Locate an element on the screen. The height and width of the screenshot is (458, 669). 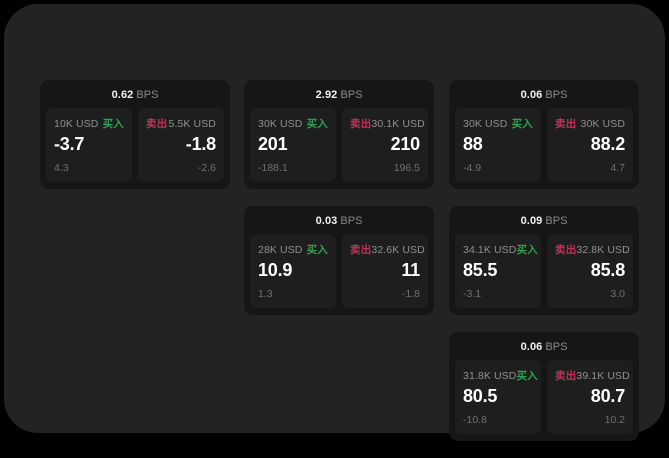
buy-delta: -4.9 is located at coordinates (472, 168).